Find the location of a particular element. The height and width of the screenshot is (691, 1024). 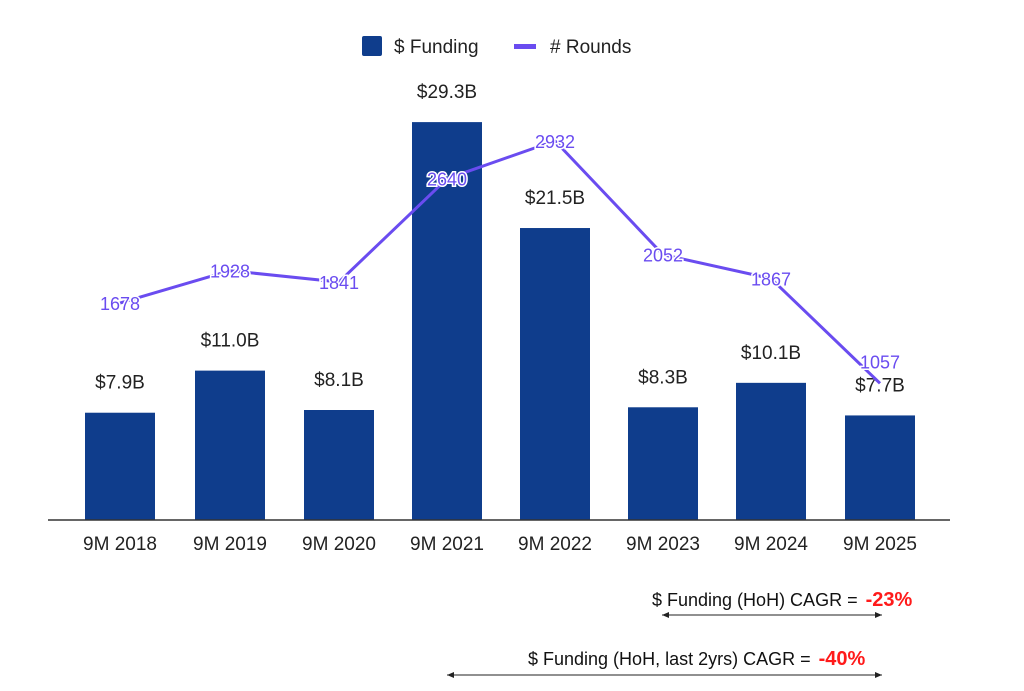

rounds-point-label: 2640 is located at coordinates (447, 180).